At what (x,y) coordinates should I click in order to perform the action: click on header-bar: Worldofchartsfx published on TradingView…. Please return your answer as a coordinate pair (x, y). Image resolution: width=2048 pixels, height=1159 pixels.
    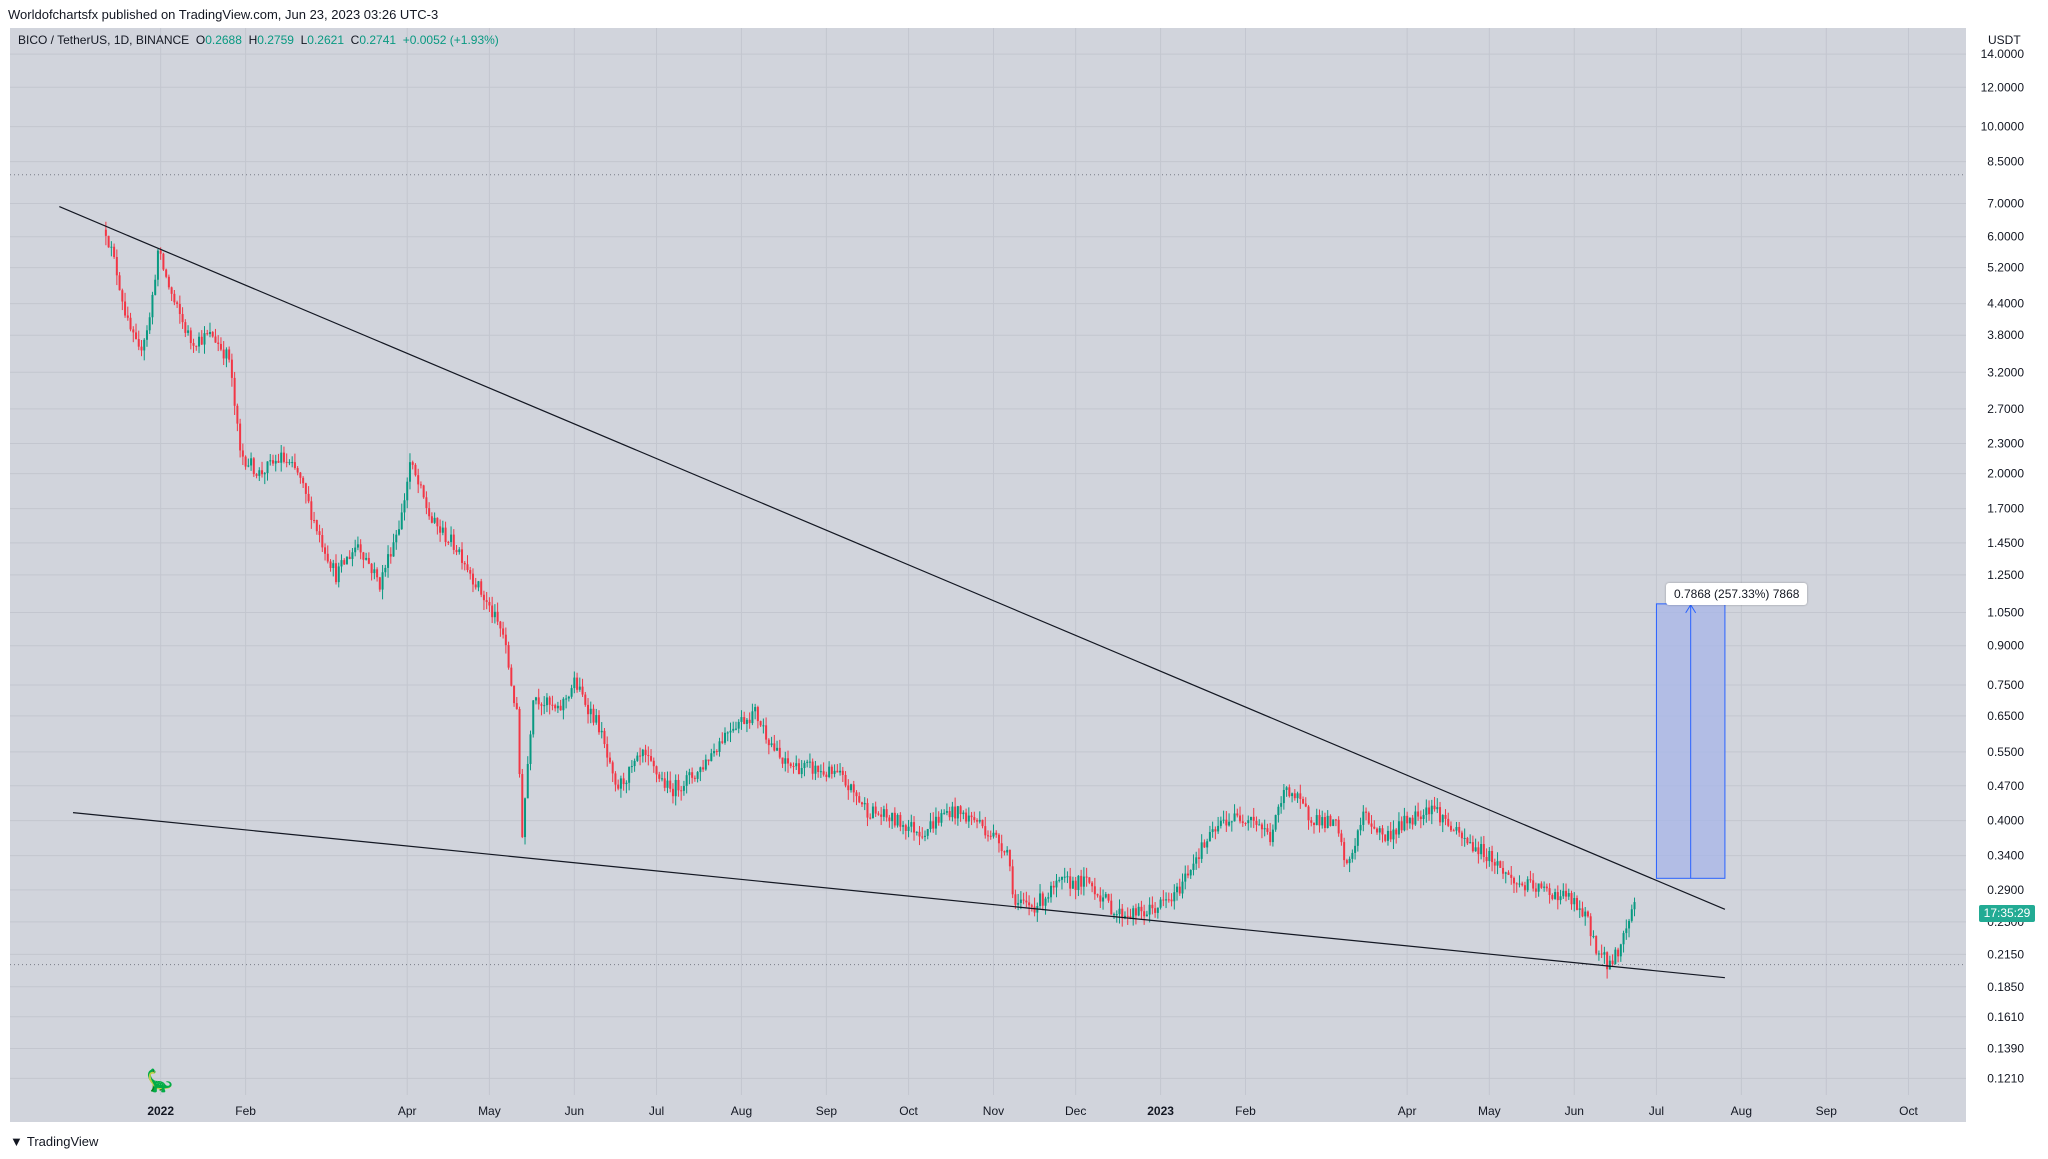
    Looking at the image, I should click on (1024, 14).